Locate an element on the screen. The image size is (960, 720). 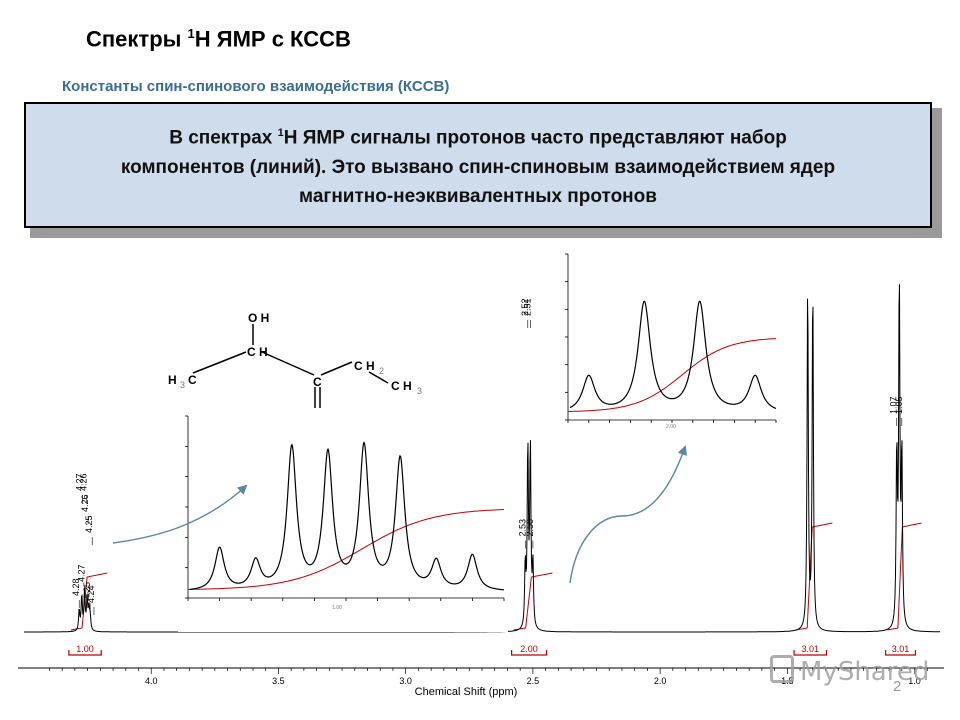
peak-label: 2.50 is located at coordinates (530, 528).